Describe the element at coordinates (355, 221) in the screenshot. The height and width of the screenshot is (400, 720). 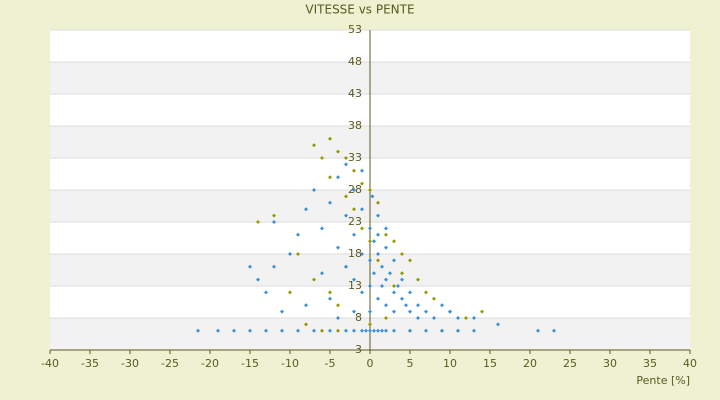
I see `y-tick-label: 23` at that location.